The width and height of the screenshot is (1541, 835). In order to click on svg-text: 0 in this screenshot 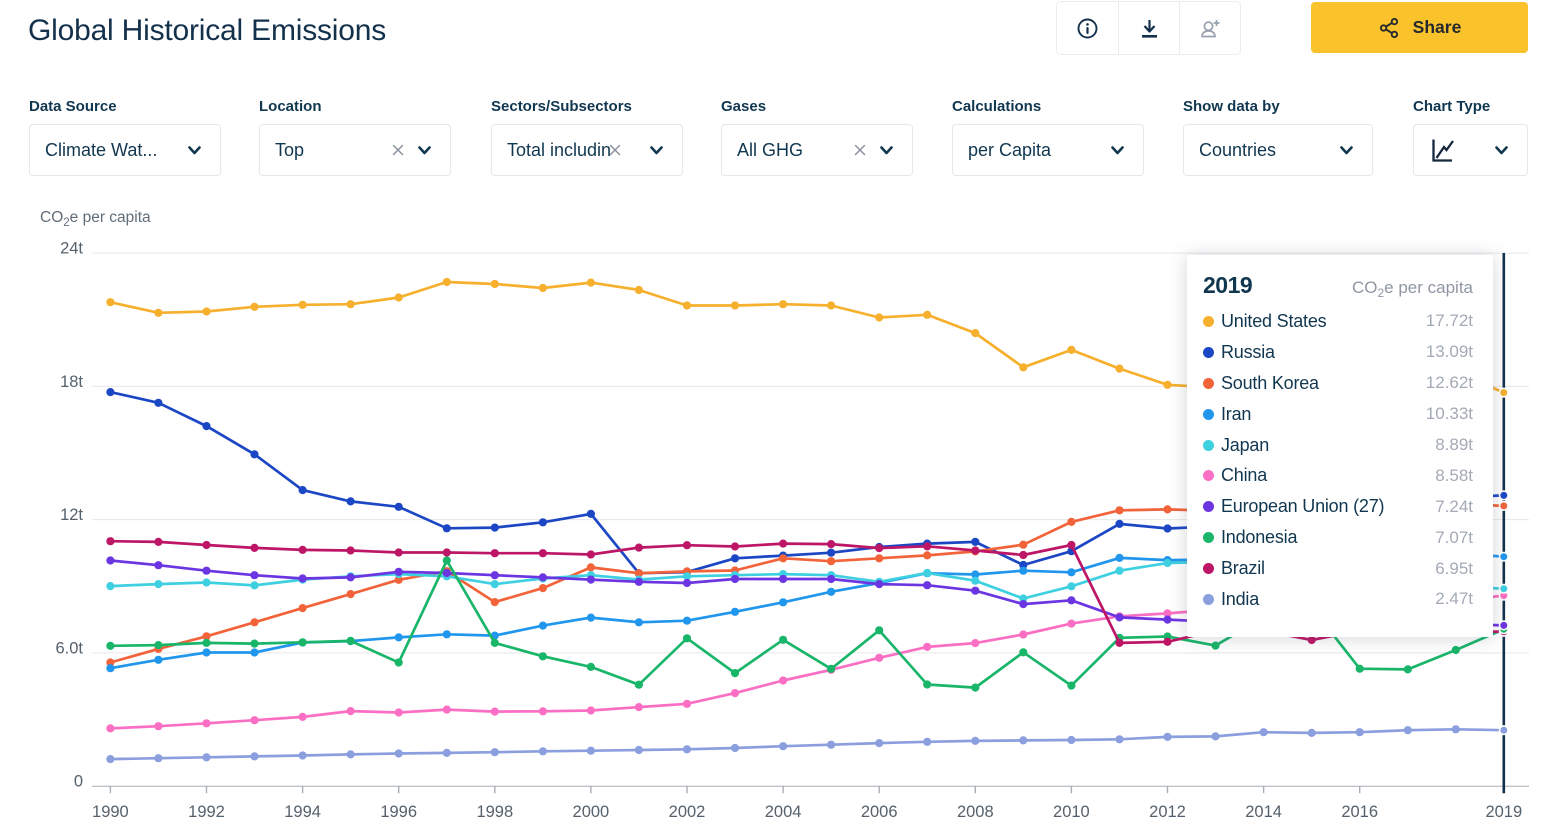, I will do `click(78, 782)`.